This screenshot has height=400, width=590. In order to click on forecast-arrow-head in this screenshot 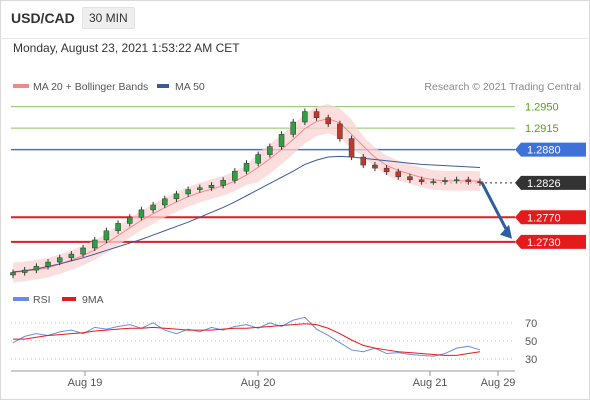, I will do `click(506, 231)`.